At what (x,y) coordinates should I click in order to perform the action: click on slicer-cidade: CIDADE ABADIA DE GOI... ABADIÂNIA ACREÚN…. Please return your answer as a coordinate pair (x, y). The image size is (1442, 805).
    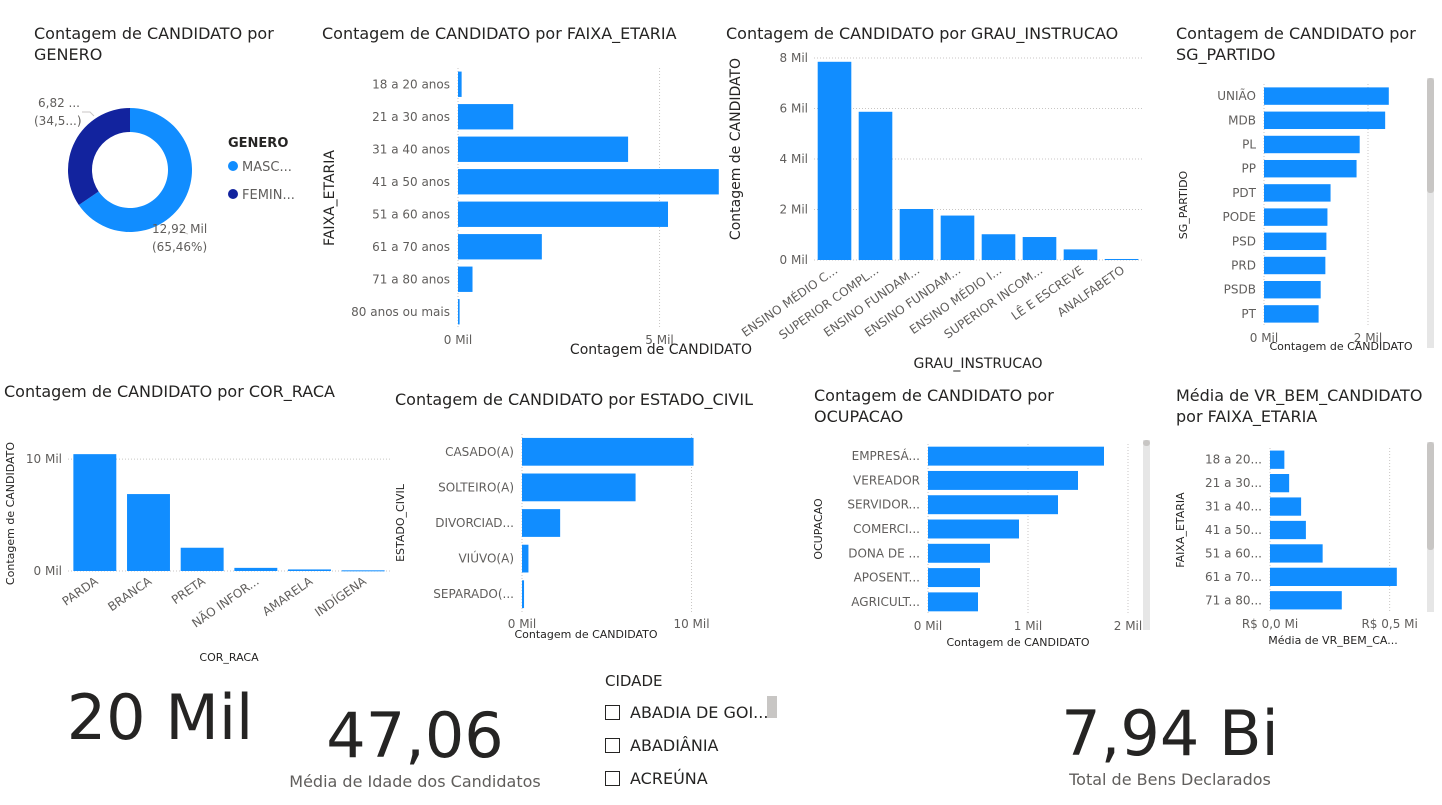
    Looking at the image, I should click on (690, 738).